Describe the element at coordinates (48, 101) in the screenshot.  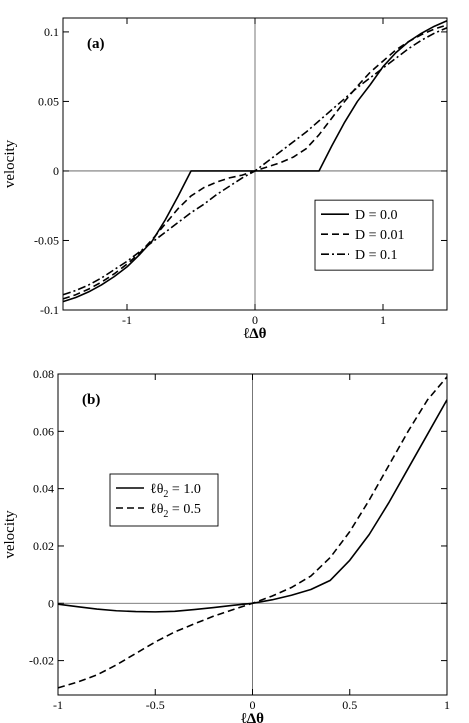
I see `panel-a-y-tick-label: 0.05` at that location.